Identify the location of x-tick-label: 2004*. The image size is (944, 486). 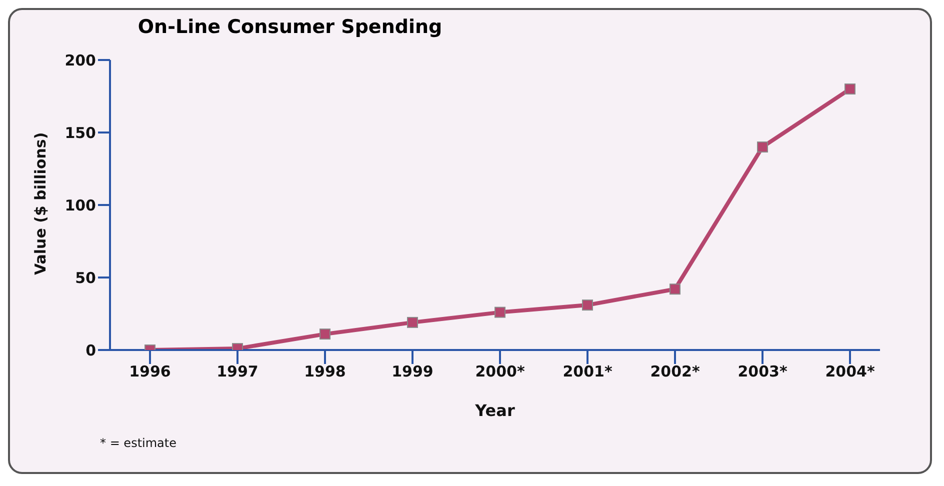
(850, 371).